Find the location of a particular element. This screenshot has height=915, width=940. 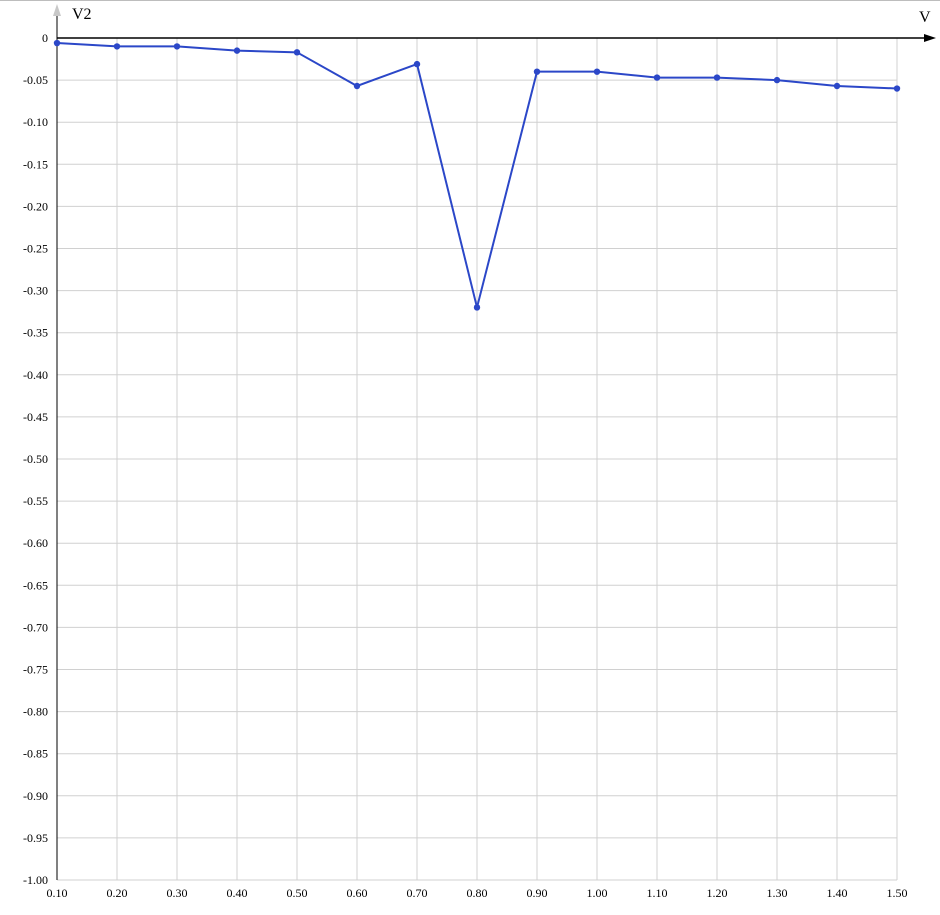

x-tick-label: 0.70 is located at coordinates (417, 893).